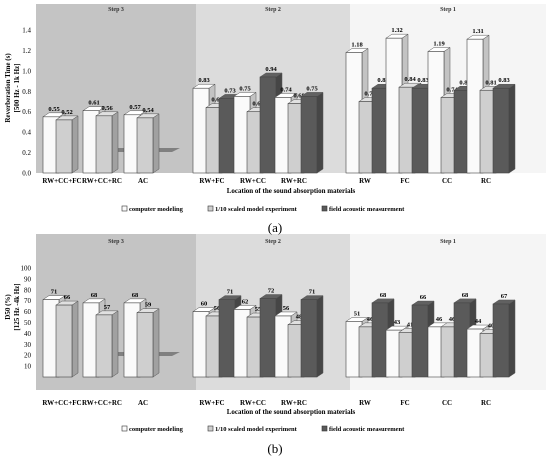 Image resolution: width=550 pixels, height=458 pixels. Describe the element at coordinates (230, 90) in the screenshot. I see `data-label: 0.73` at that location.